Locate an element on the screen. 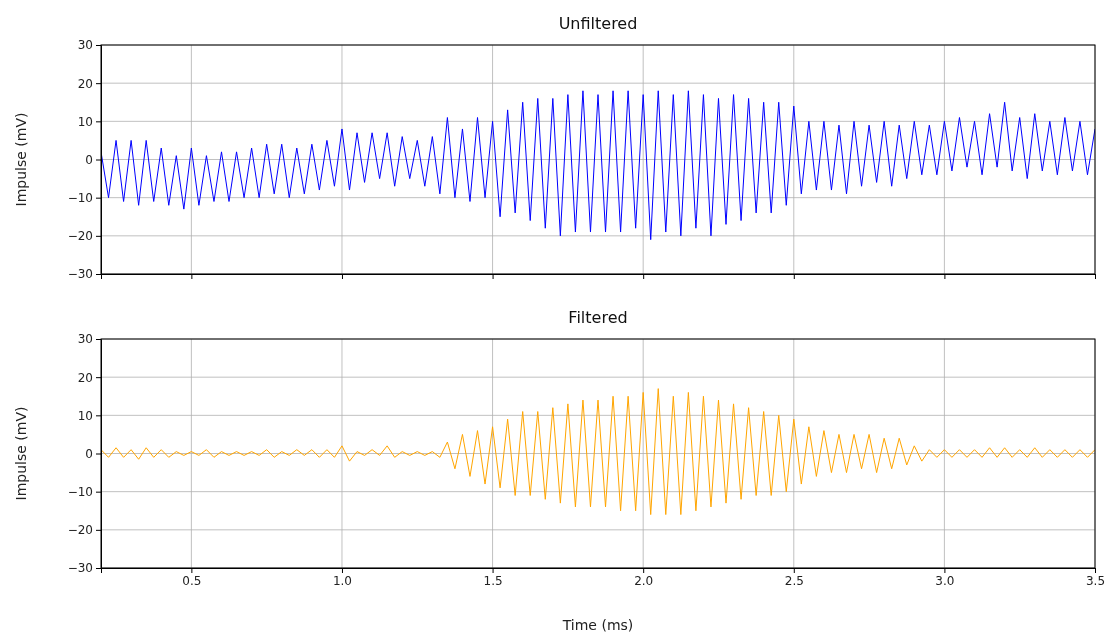  x-tick-label: 1.5 is located at coordinates (493, 580).